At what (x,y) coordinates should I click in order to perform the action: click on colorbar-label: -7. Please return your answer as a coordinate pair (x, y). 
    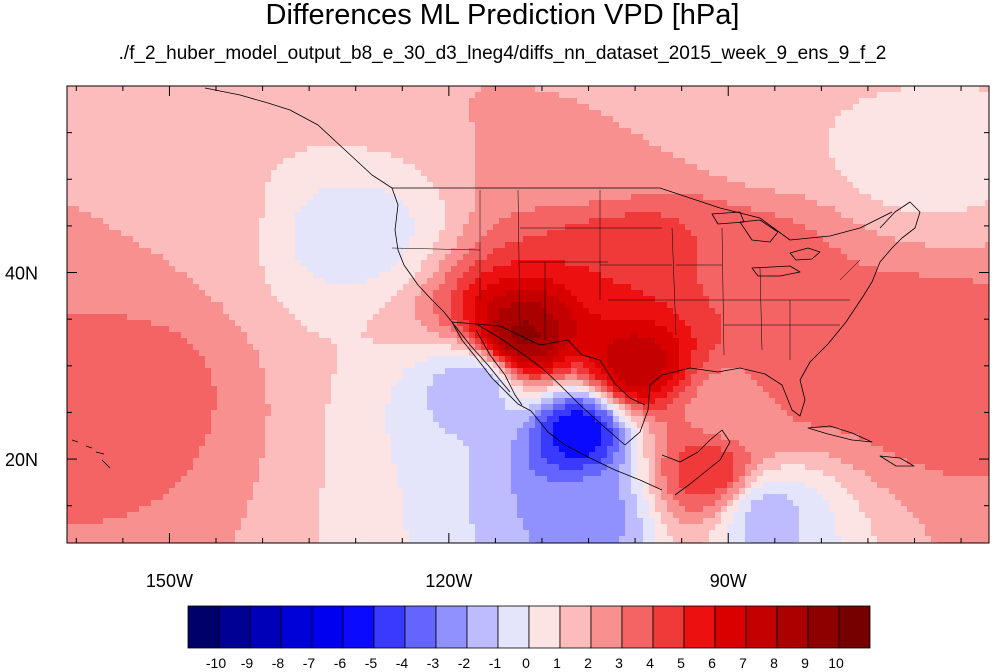
    Looking at the image, I should click on (309, 663).